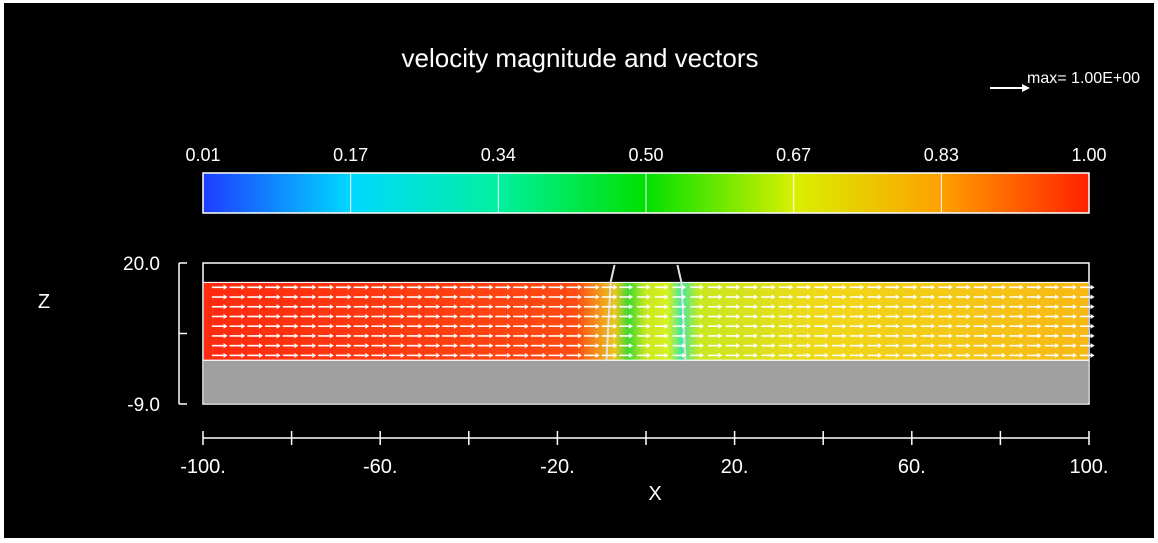  Describe the element at coordinates (557, 467) in the screenshot. I see `x-tick-label: -20.` at that location.